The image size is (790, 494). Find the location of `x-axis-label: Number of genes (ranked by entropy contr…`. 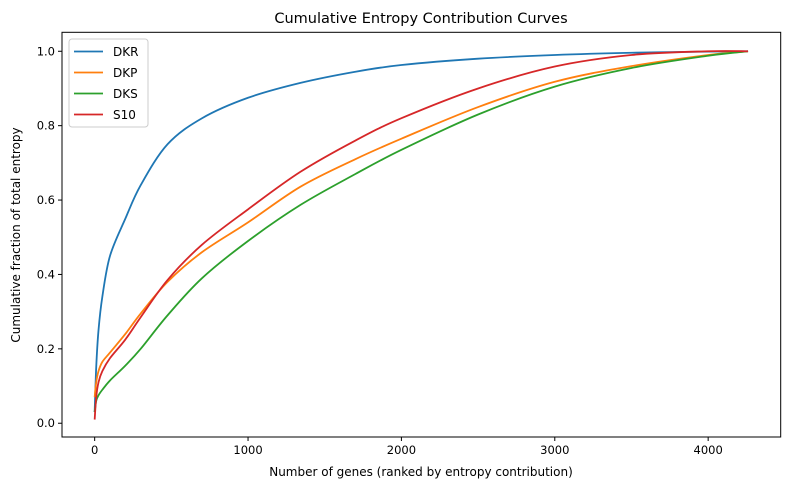

x-axis-label: Number of genes (ranked by entropy contr… is located at coordinates (421, 472).